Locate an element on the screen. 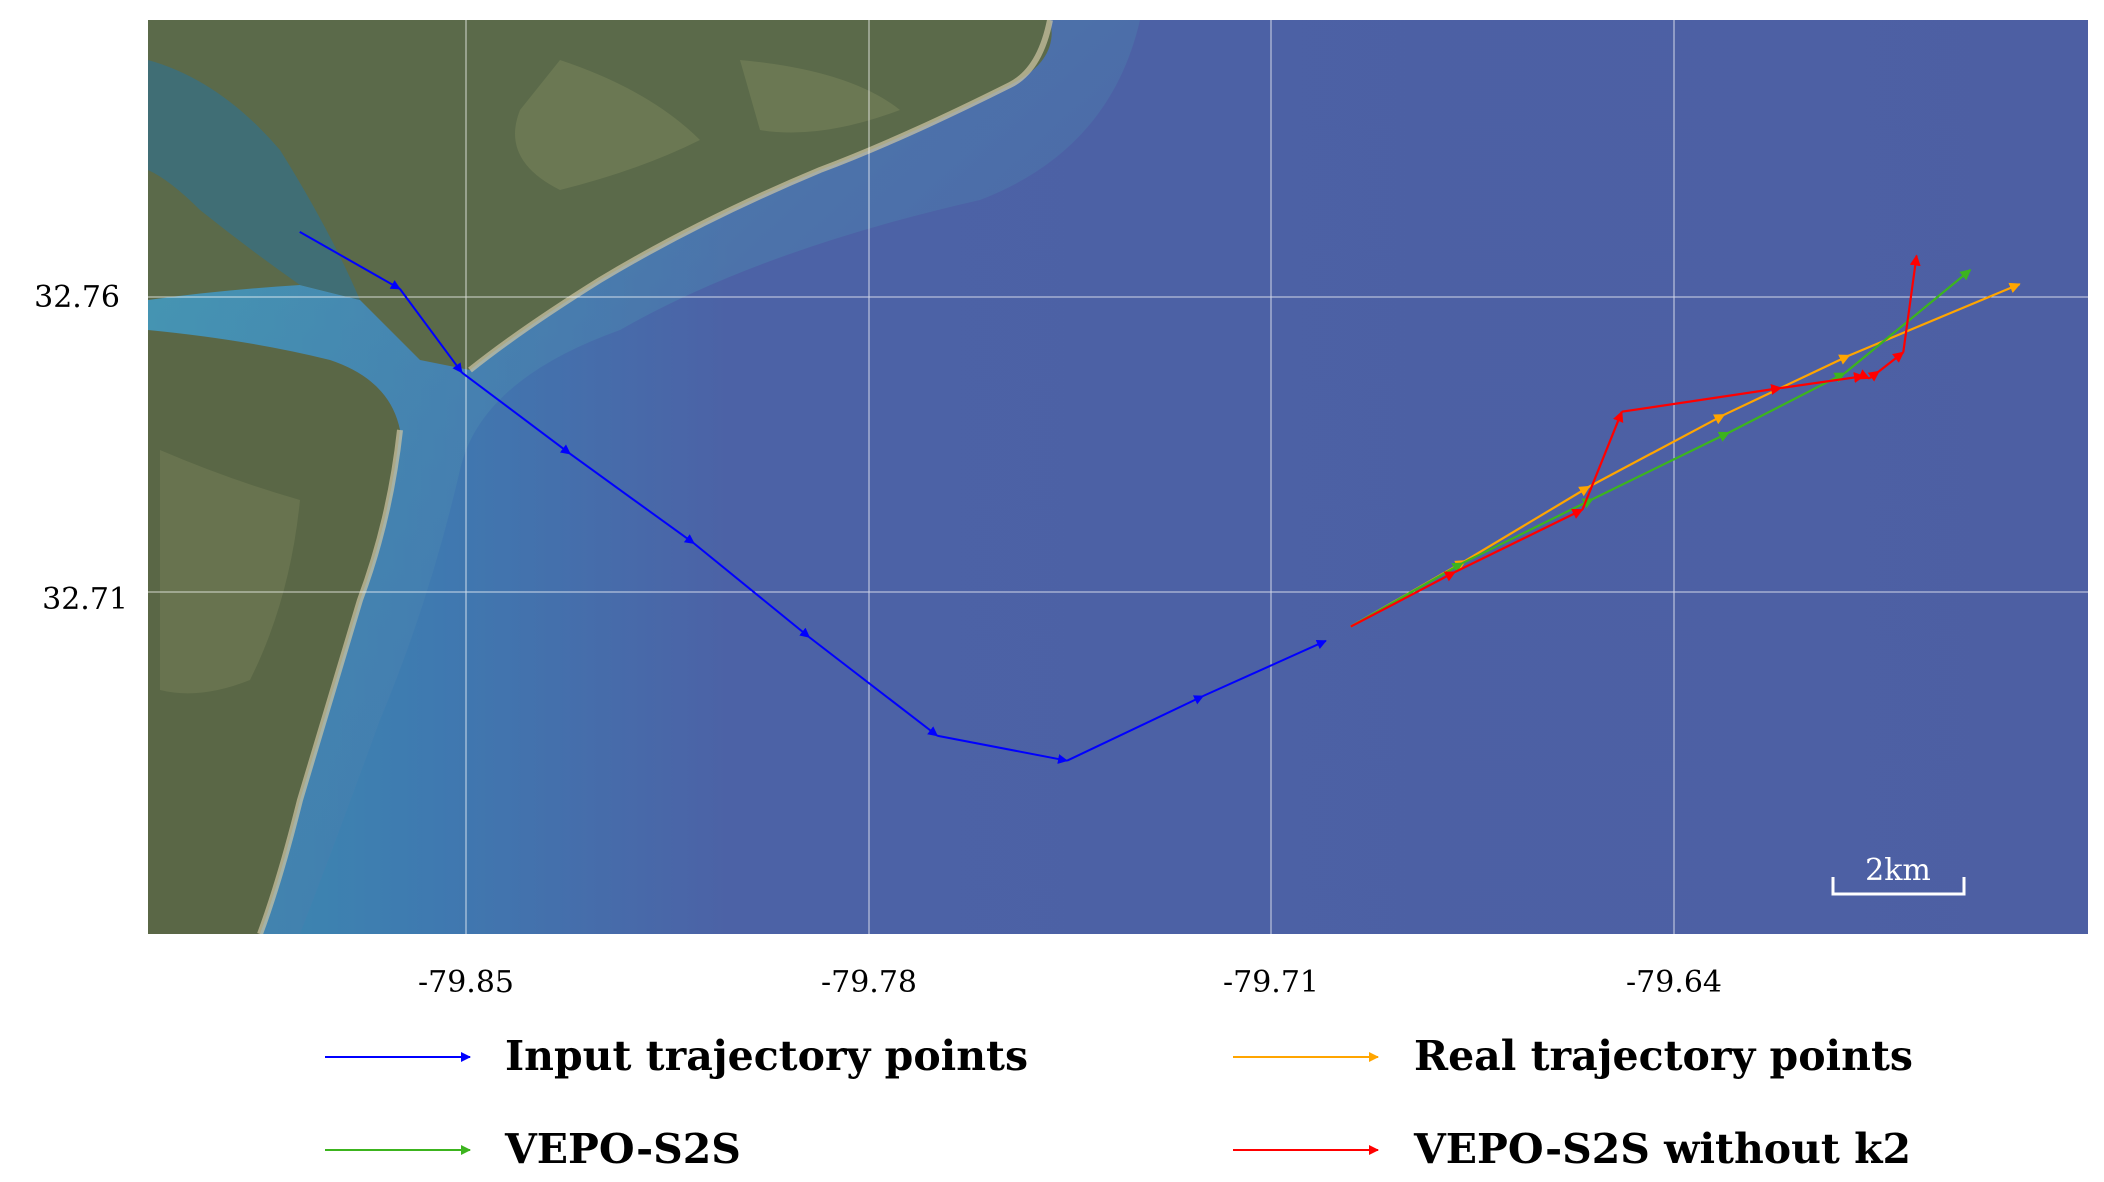 This screenshot has height=1182, width=2104. legend-item-input: Input trajectory points is located at coordinates (676, 1056).